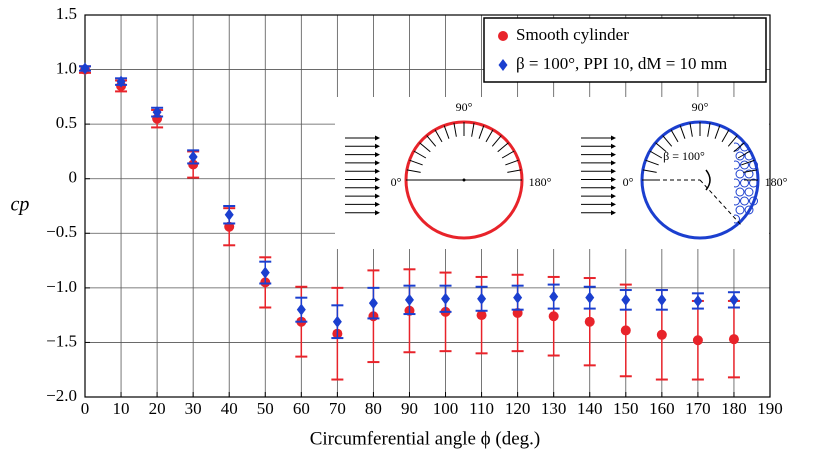 The image size is (826, 462). What do you see at coordinates (20, 205) in the screenshot?
I see `y-axis-label: cp` at bounding box center [20, 205].